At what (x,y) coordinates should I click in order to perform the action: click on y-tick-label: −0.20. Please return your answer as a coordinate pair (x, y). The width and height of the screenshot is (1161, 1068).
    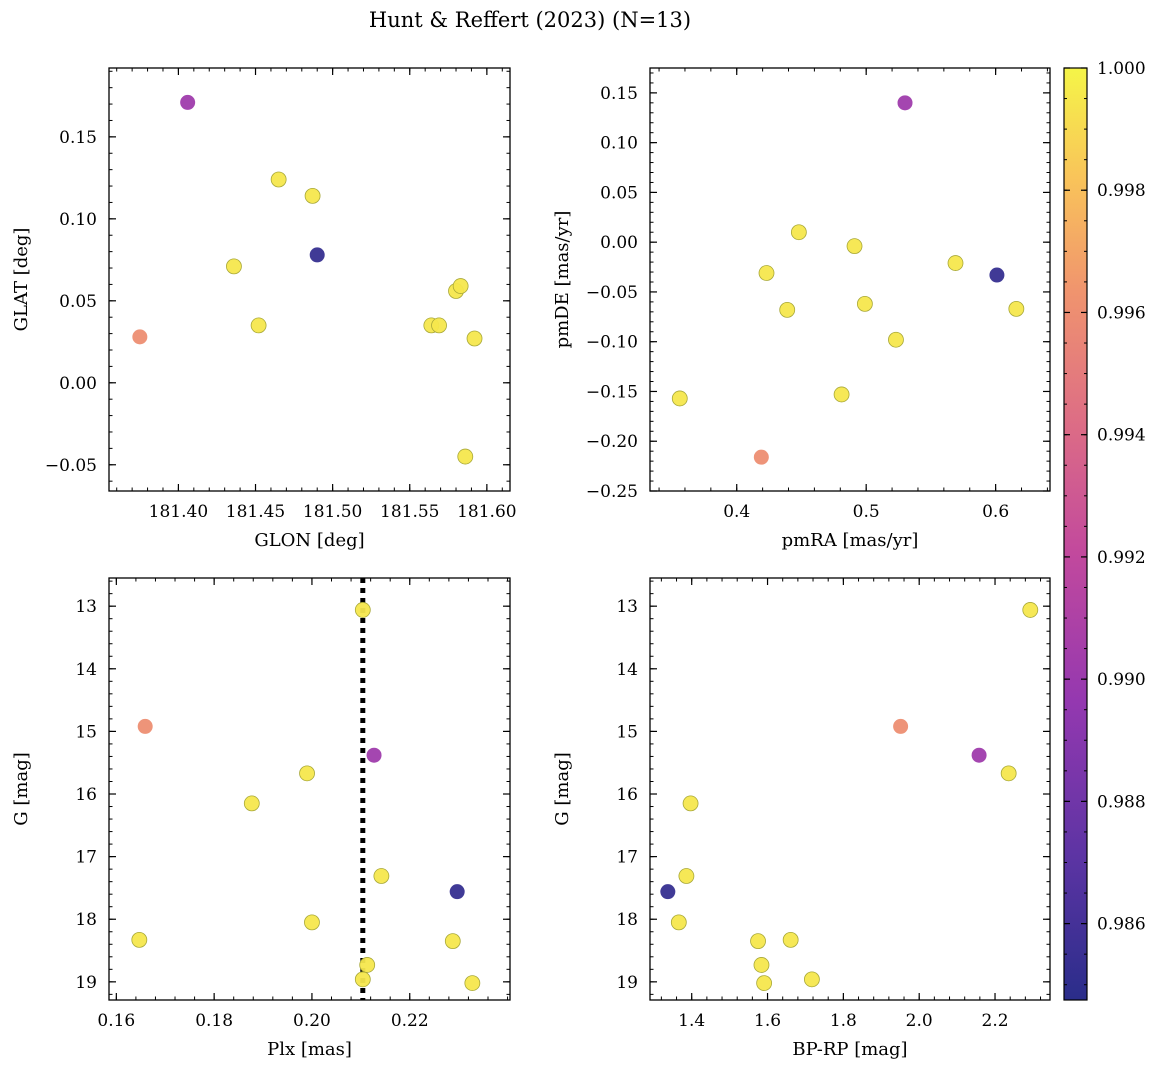
    Looking at the image, I should click on (612, 442).